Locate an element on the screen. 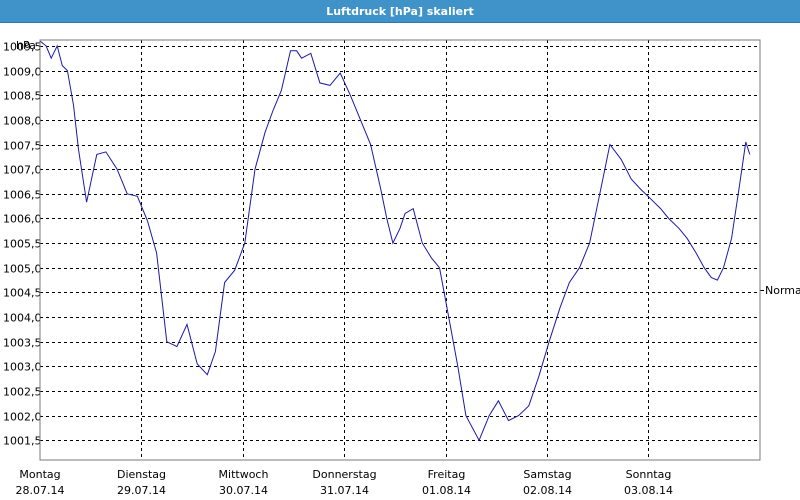  y-tick-label: 1009,5 is located at coordinates (22, 47).